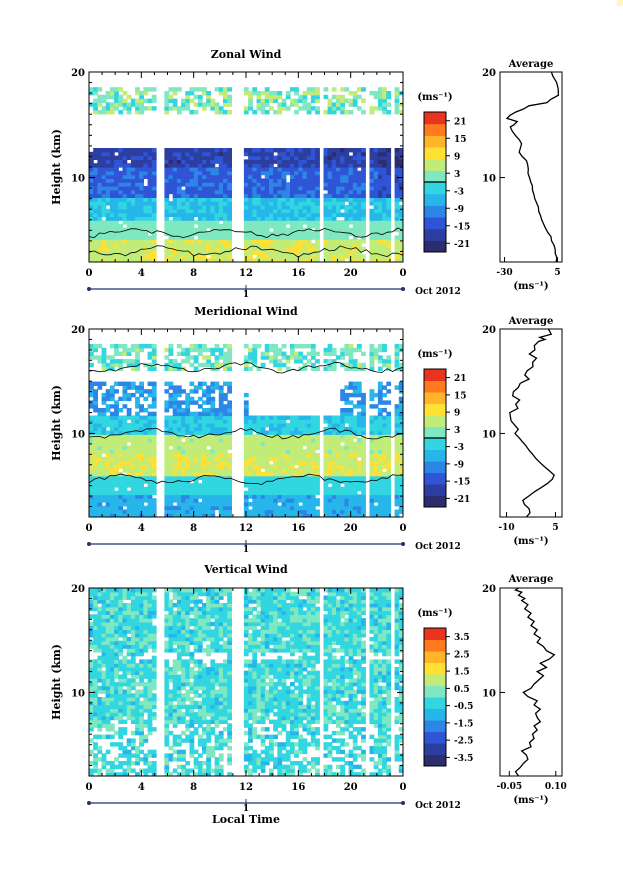  Describe the element at coordinates (435, 409) in the screenshot. I see `colorbar-segment` at that location.